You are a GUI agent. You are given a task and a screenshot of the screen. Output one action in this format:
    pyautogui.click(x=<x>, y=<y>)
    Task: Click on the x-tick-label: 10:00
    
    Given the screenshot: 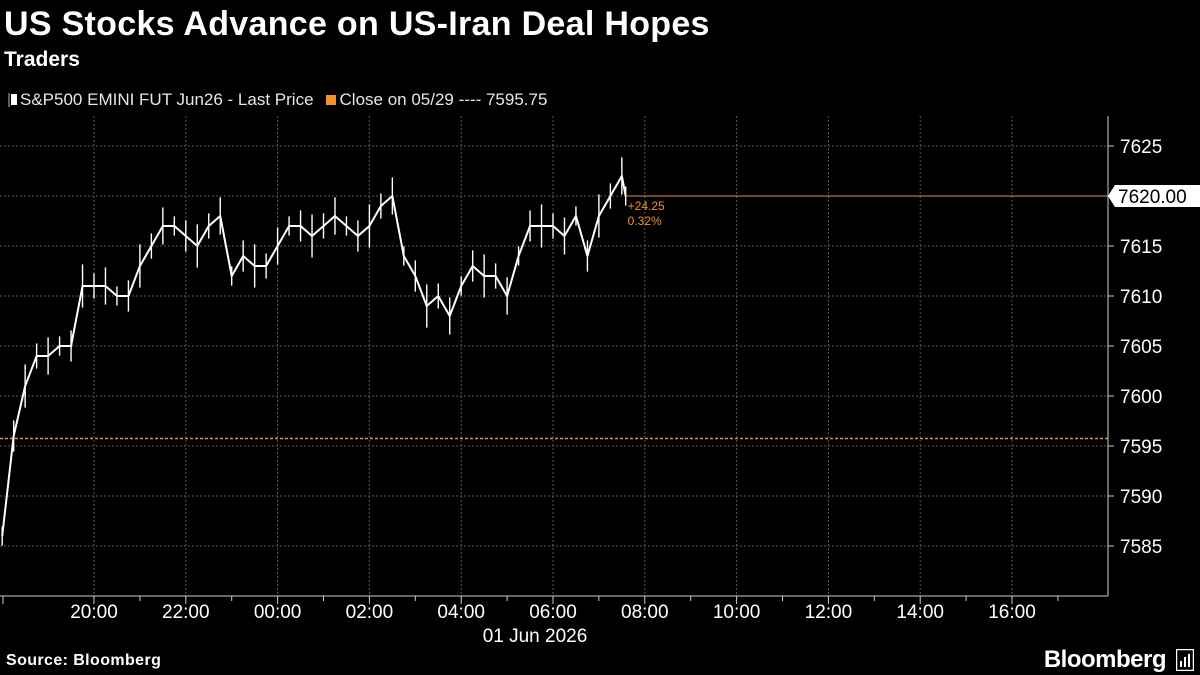 What is the action you would take?
    pyautogui.click(x=737, y=612)
    